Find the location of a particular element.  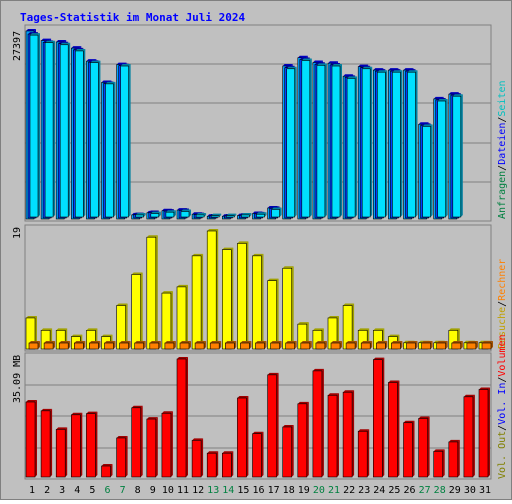

bar-volumen-day-14-top is located at coordinates (228, 452).